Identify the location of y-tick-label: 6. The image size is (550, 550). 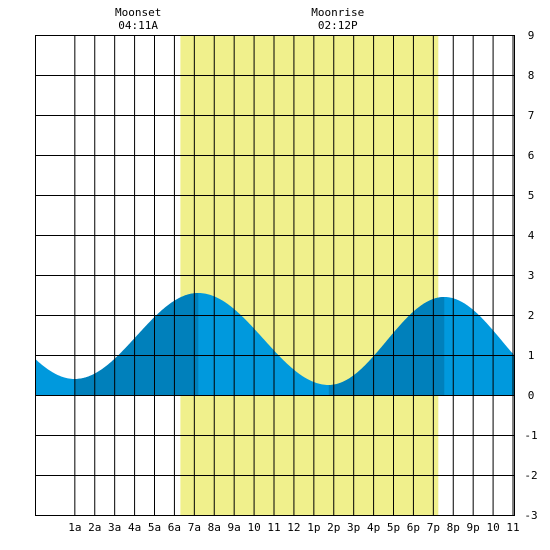
(531, 155).